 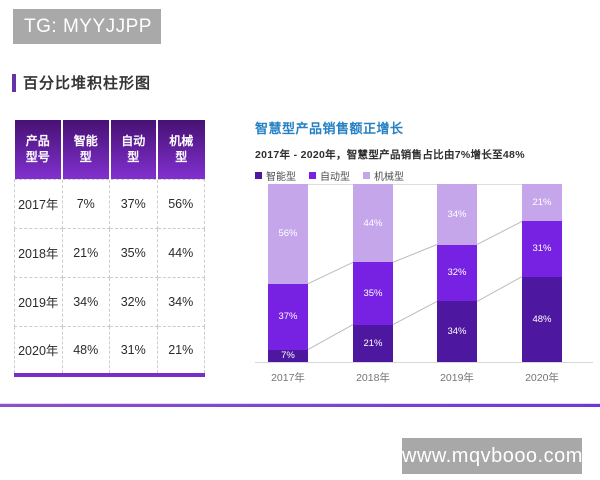 What do you see at coordinates (389, 177) in the screenshot?
I see `legend-label: 机械型` at bounding box center [389, 177].